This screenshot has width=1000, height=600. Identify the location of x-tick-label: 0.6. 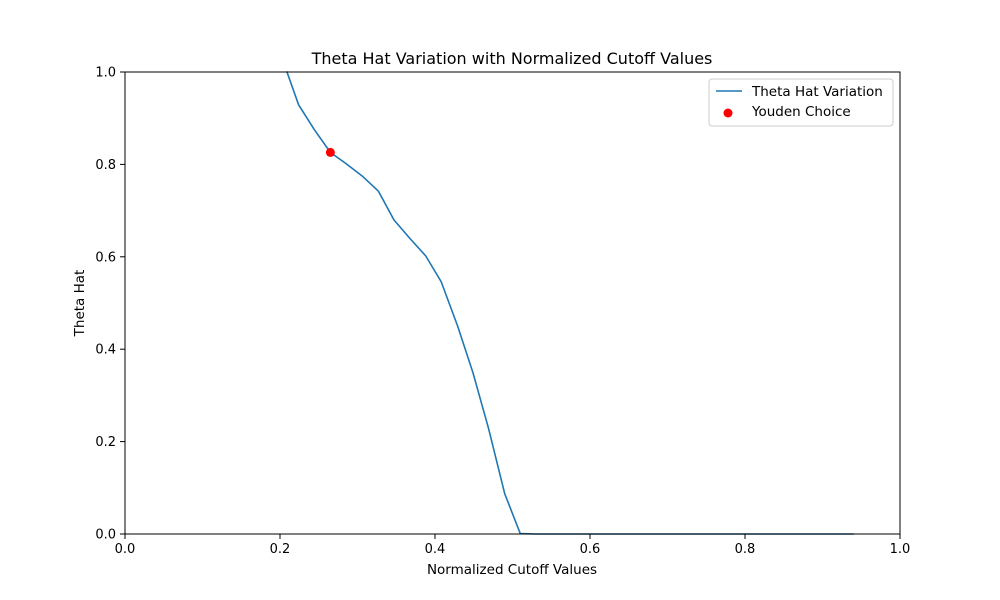
(590, 549).